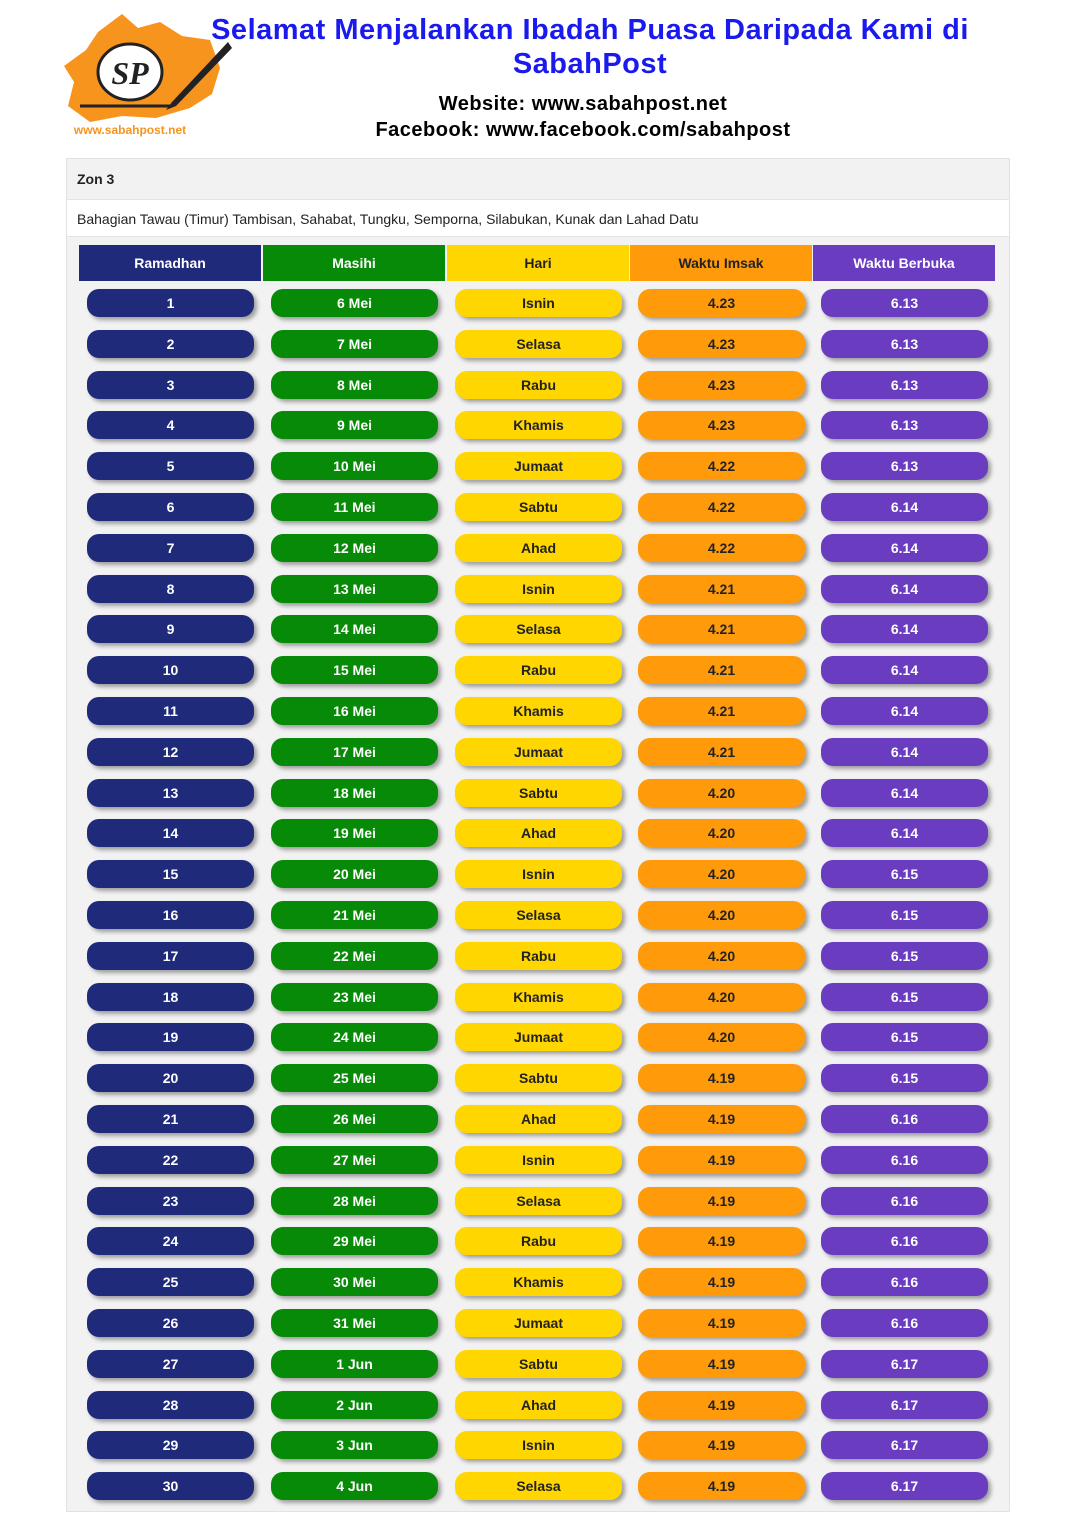  Describe the element at coordinates (354, 1159) in the screenshot. I see `cell: 27 Mei` at that location.